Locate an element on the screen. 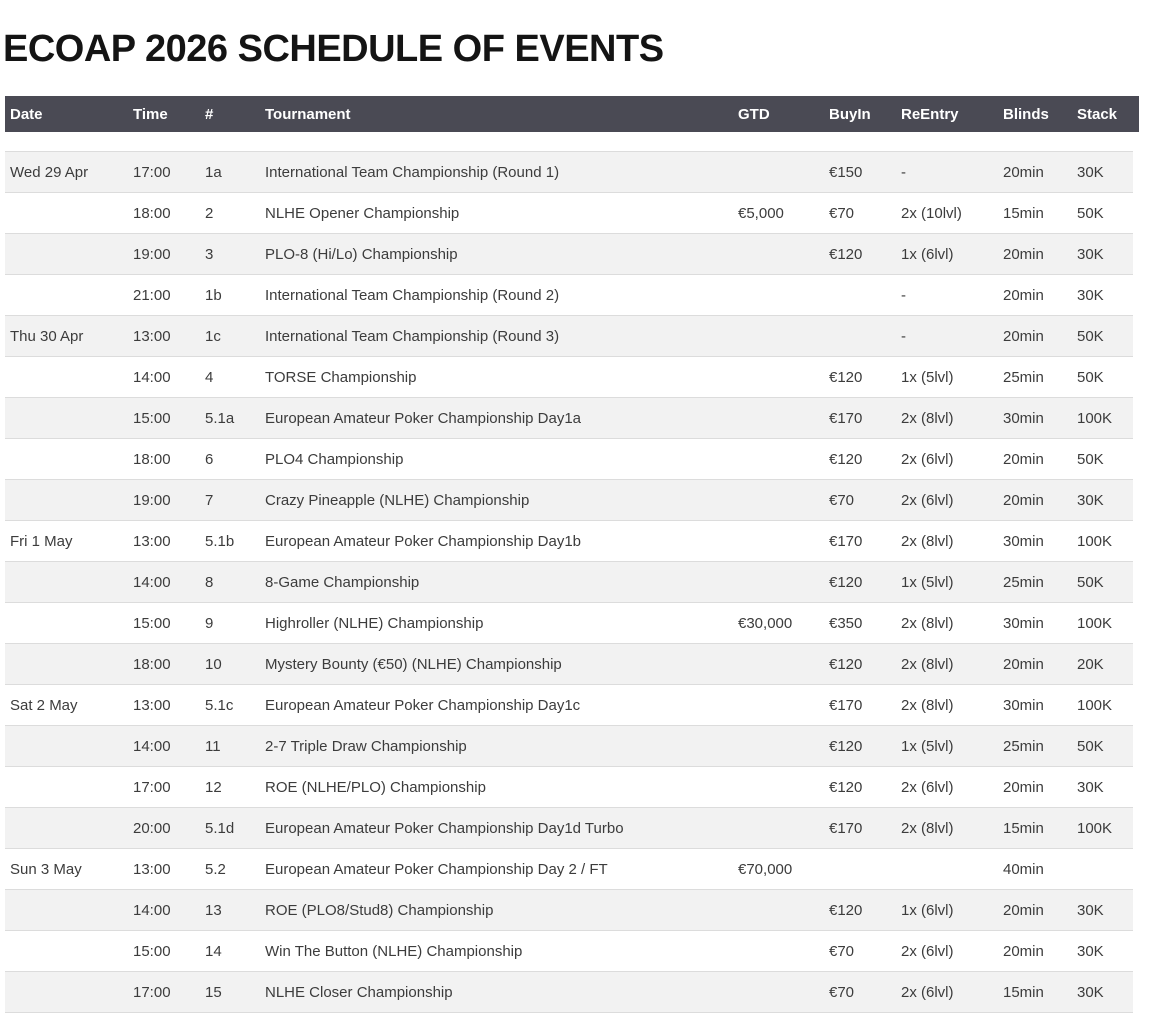 This screenshot has height=1017, width=1150. cell-num: 1c is located at coordinates (213, 336).